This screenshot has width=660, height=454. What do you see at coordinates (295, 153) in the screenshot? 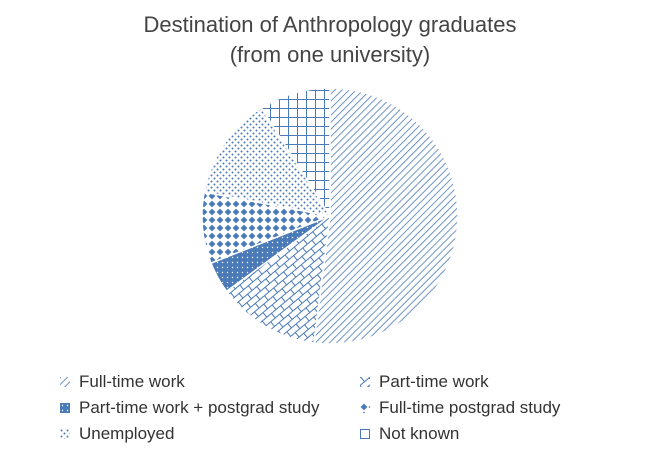
I see `pie-slice-not-known` at bounding box center [295, 153].